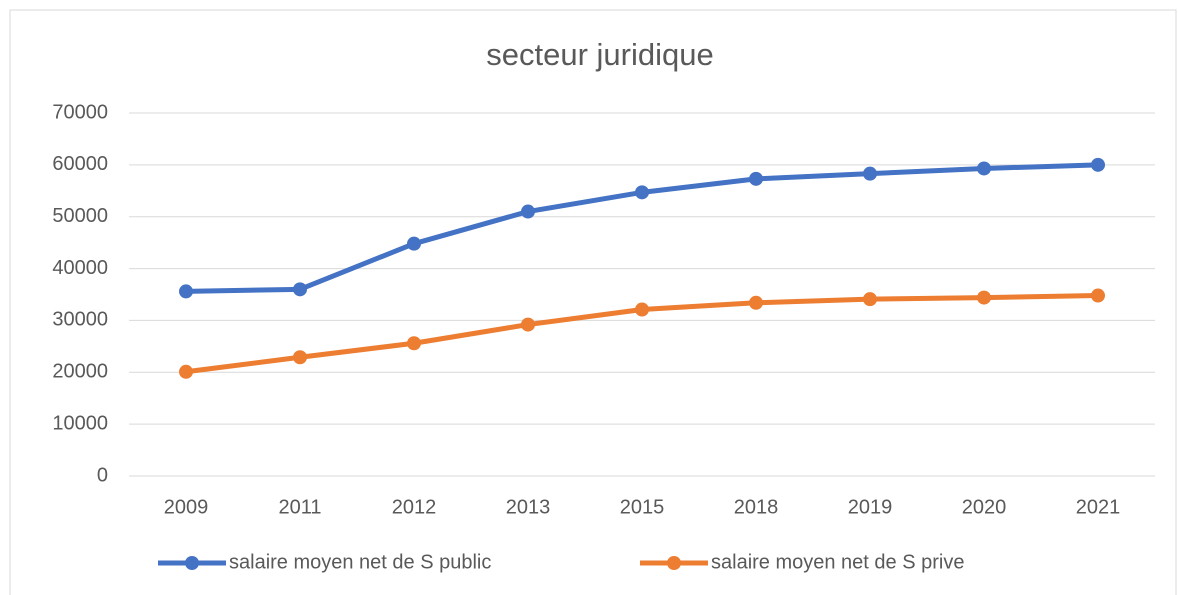 The image size is (1178, 595). Describe the element at coordinates (102, 475) in the screenshot. I see `y-tick-label: 0` at that location.